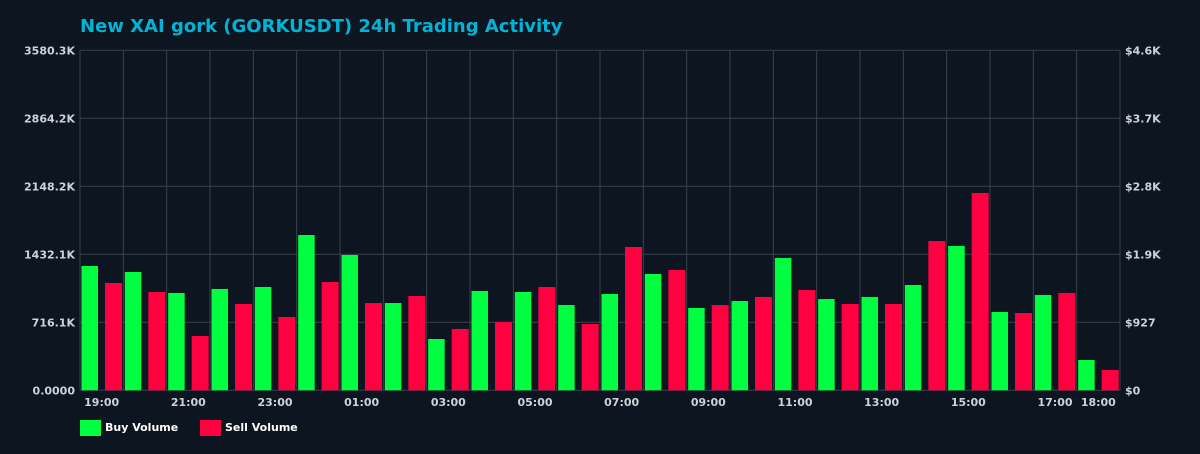 Image resolution: width=1200 pixels, height=454 pixels. Describe the element at coordinates (54, 322) in the screenshot. I see `y-tick-label: 716.1K` at that location.